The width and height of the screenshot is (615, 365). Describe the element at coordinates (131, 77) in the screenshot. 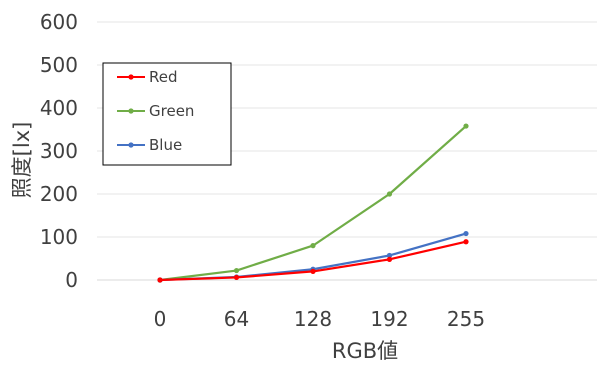

I see `legend-marker-red` at that location.